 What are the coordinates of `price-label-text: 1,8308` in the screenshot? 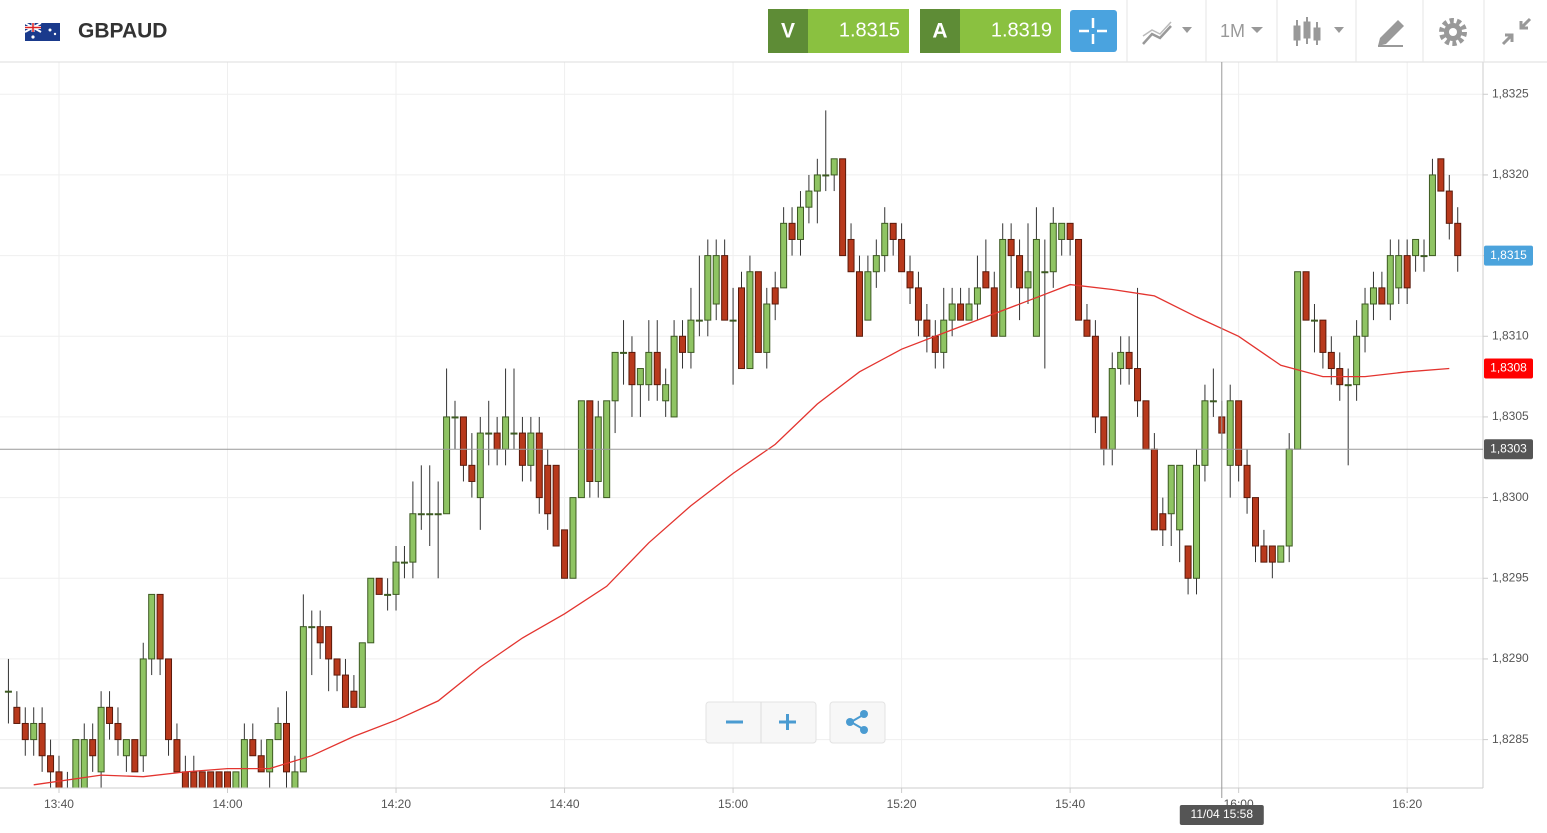 It's located at (1508, 368).